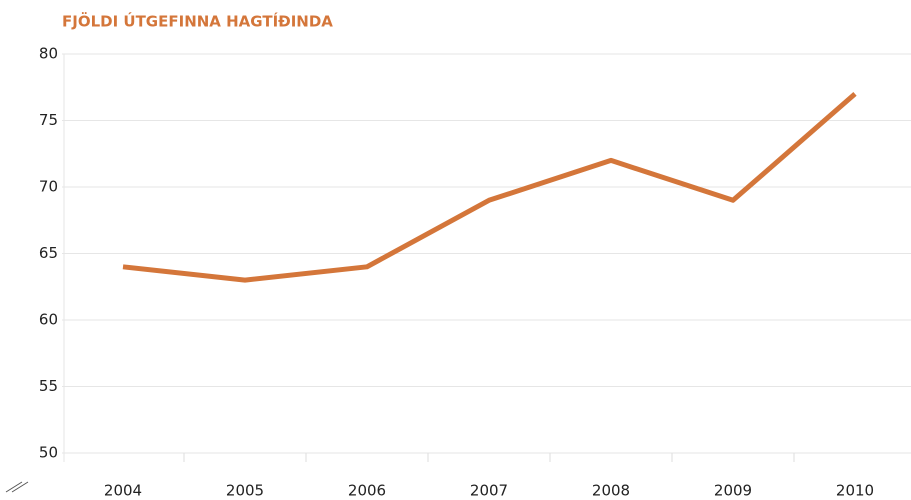 The width and height of the screenshot is (911, 500). I want to click on x-tick-label: 2008, so click(611, 491).